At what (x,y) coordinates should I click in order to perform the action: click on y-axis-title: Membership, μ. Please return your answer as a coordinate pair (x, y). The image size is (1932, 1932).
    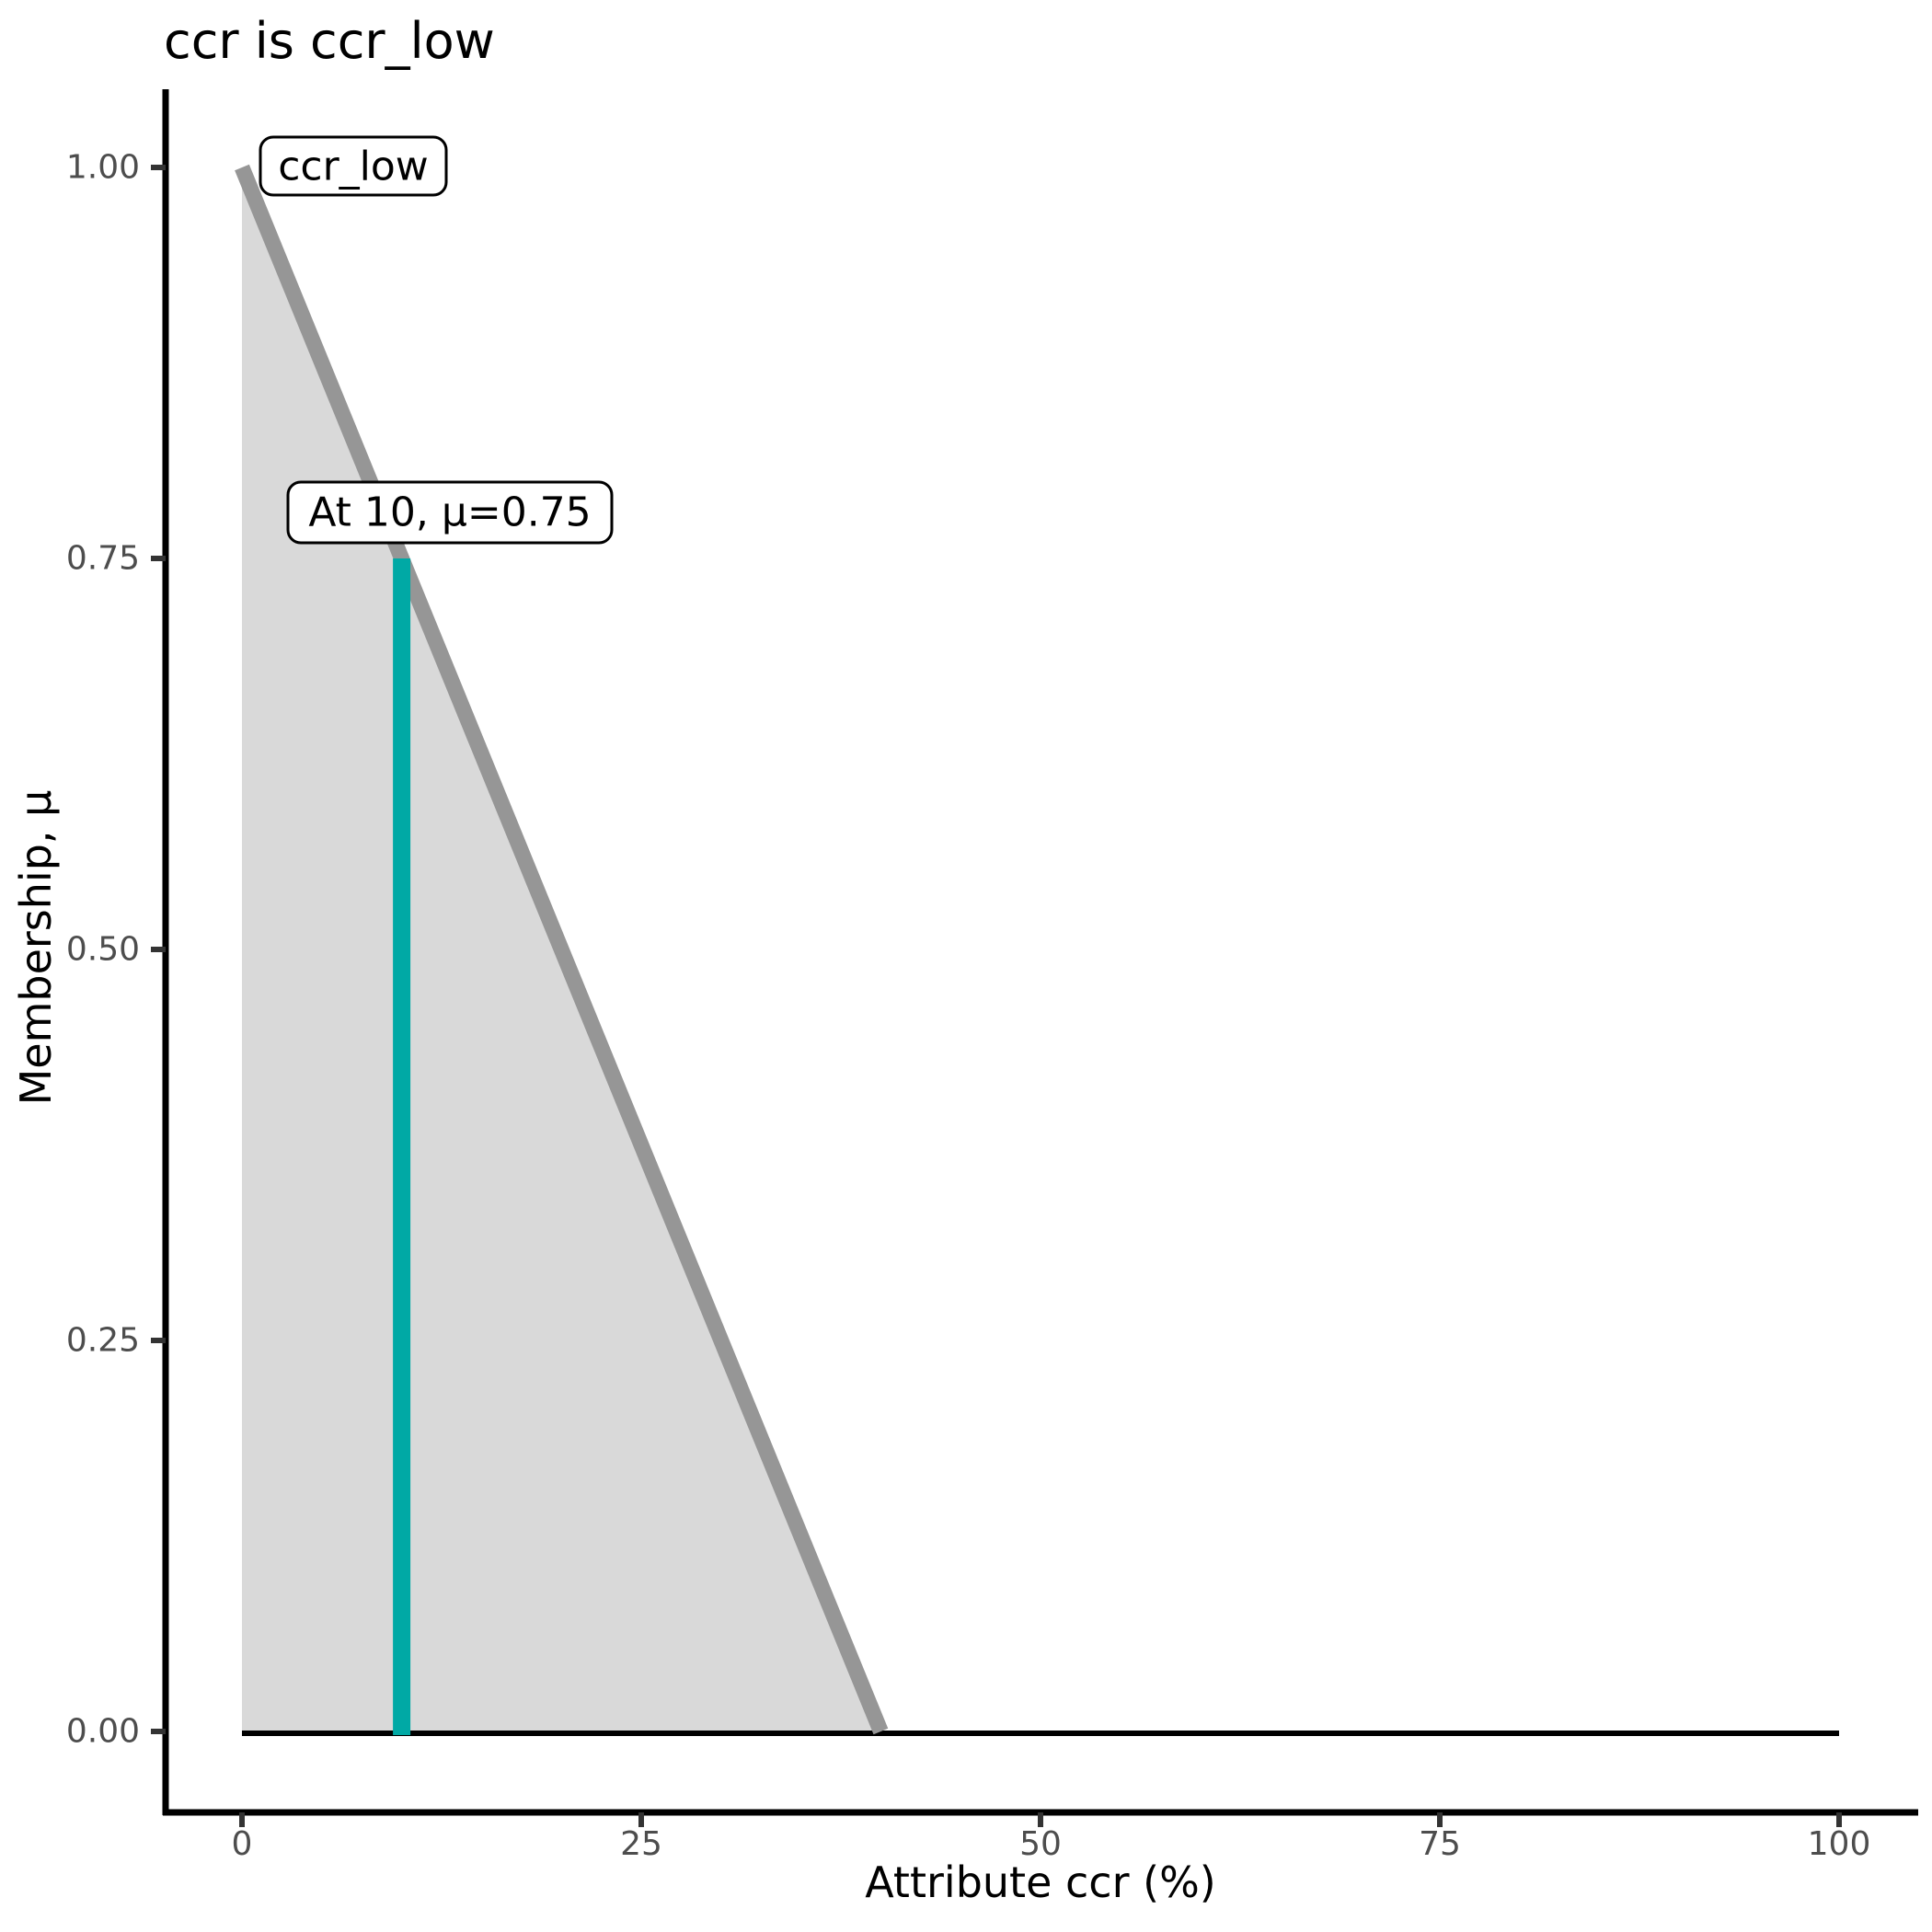
    Looking at the image, I should click on (36, 948).